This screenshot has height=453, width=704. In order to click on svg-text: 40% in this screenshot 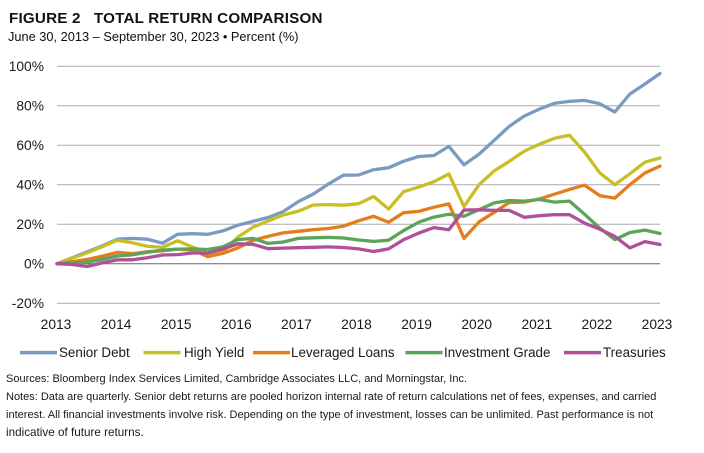, I will do `click(30, 185)`.